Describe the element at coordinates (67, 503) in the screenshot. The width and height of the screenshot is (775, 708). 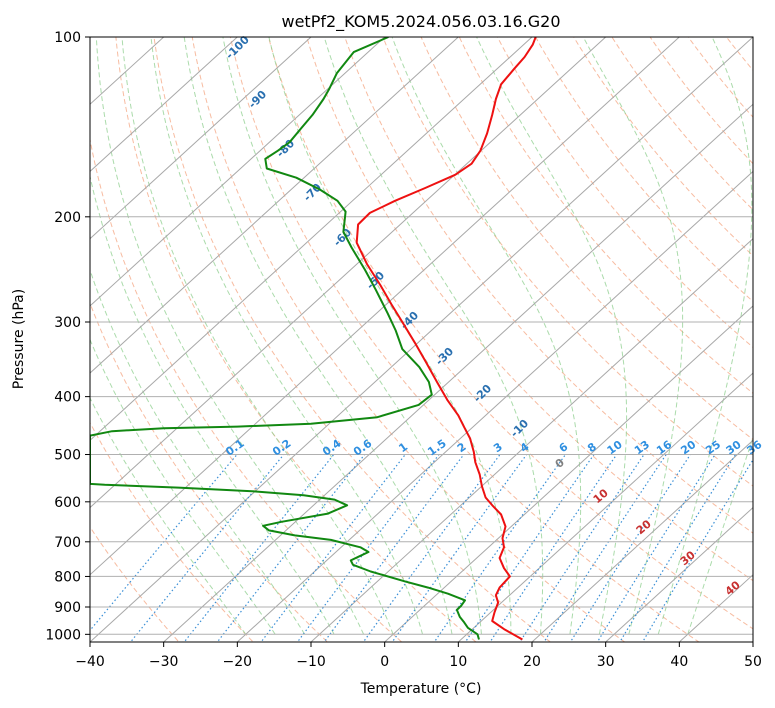
I see `y-tick-label: 600` at that location.